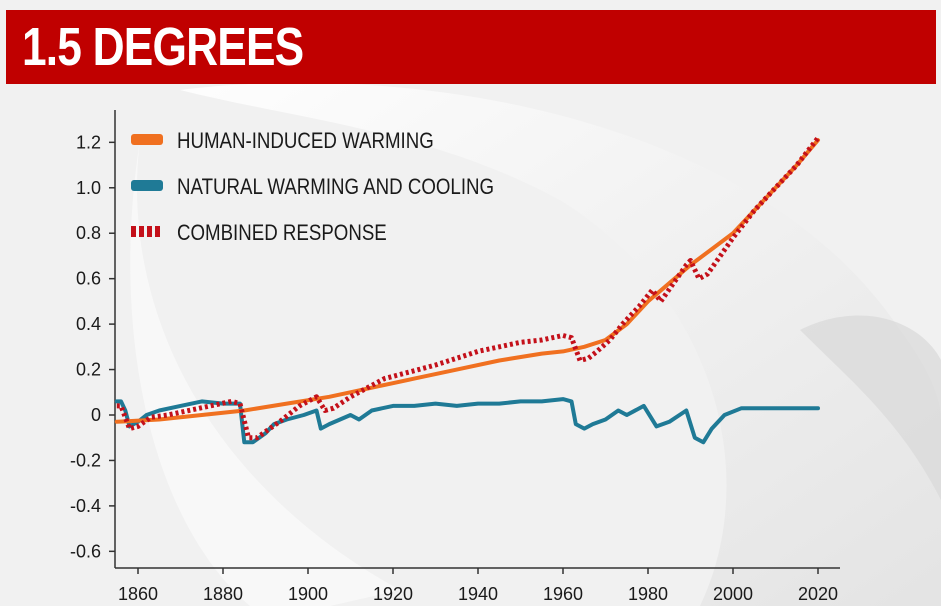 This screenshot has height=606, width=941. I want to click on legend-label-natural: NATURAL WARMING AND COOLING, so click(335, 188).